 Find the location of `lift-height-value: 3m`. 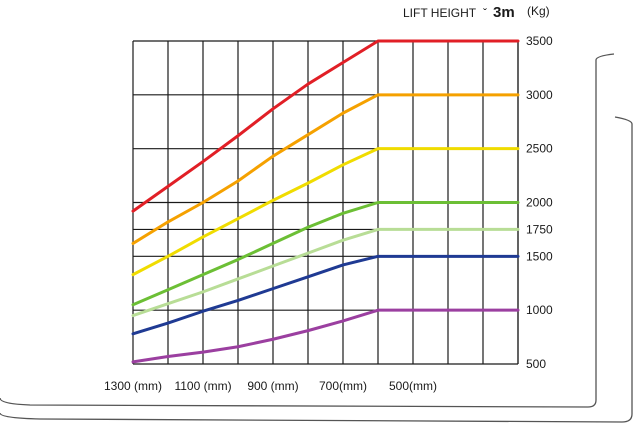

lift-height-value: 3m is located at coordinates (504, 12).